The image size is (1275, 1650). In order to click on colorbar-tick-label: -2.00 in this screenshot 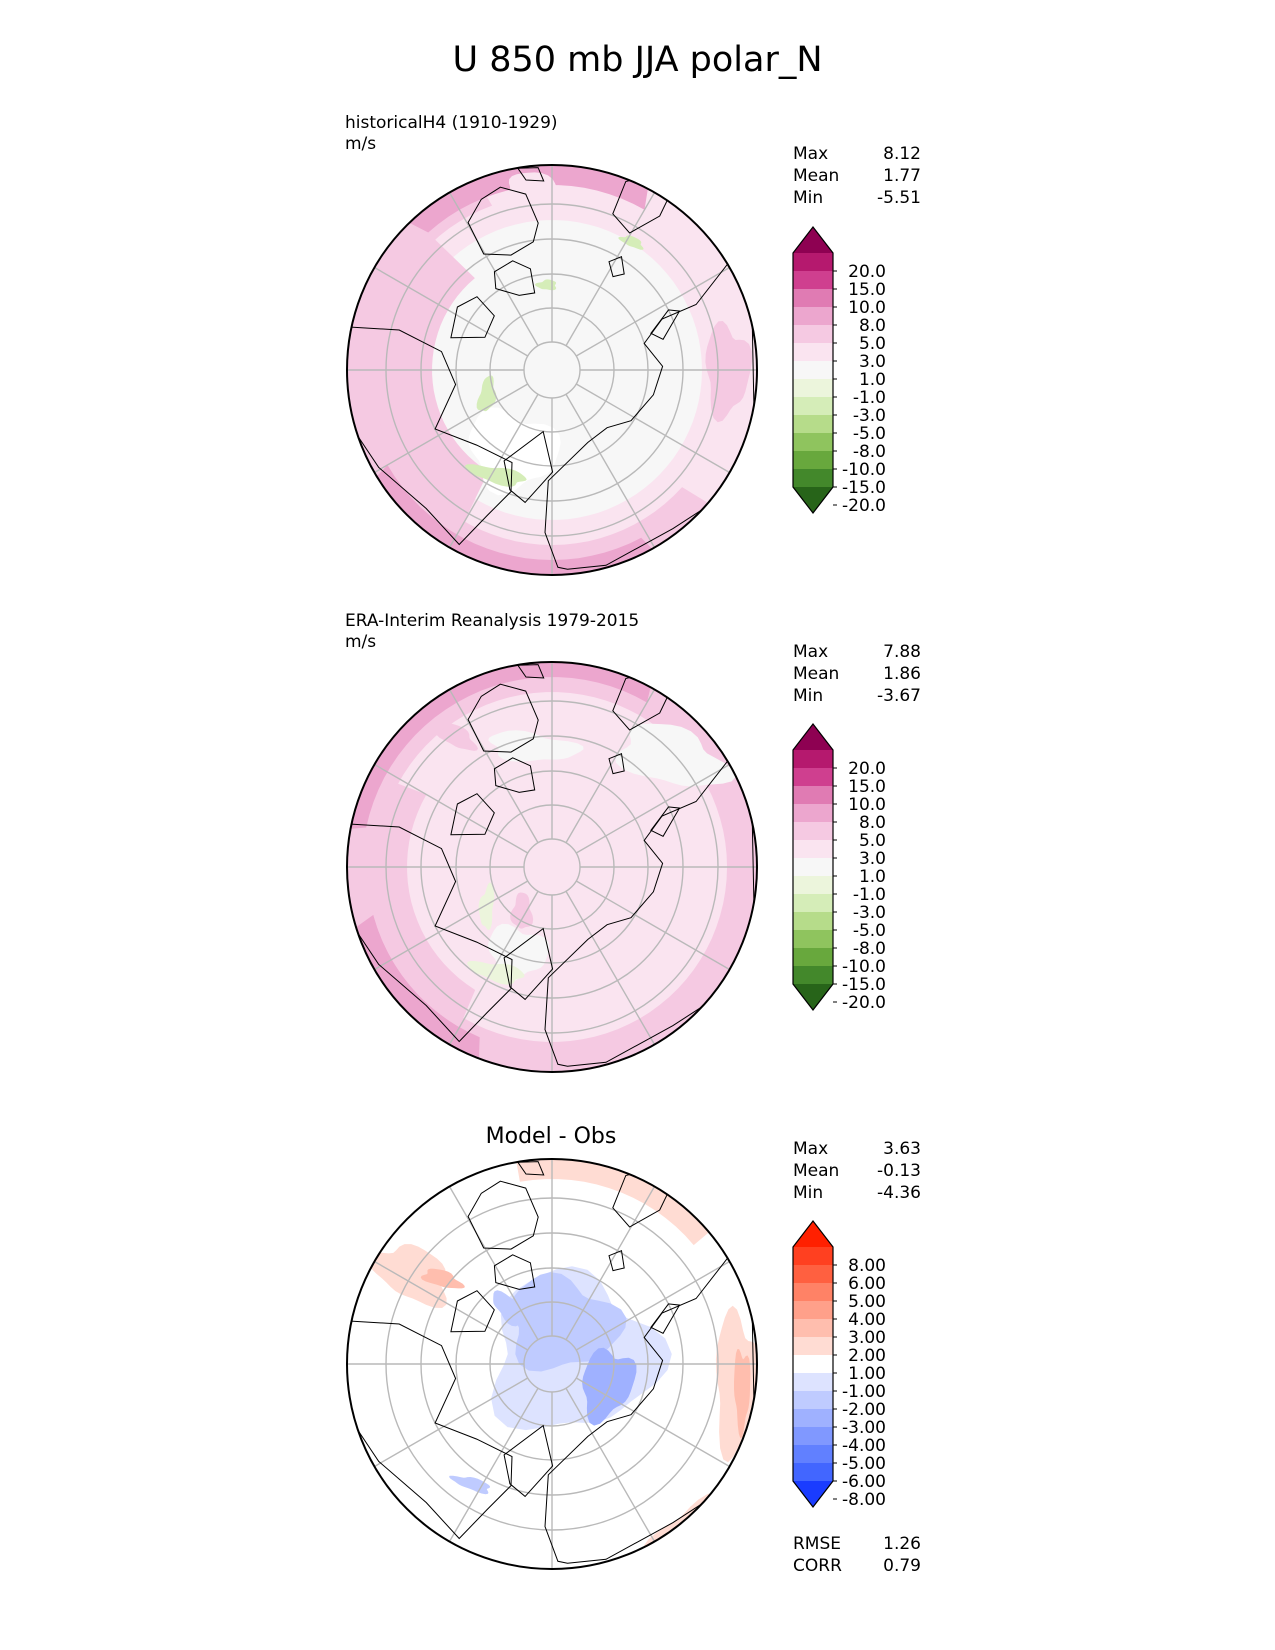, I will do `click(864, 1410)`.